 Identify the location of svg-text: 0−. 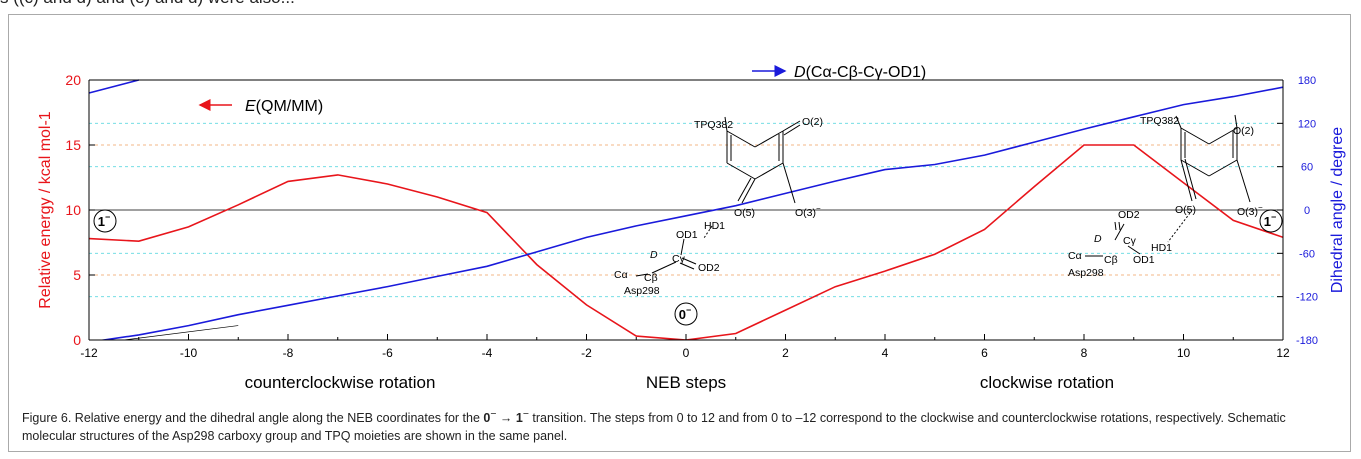
(685, 313).